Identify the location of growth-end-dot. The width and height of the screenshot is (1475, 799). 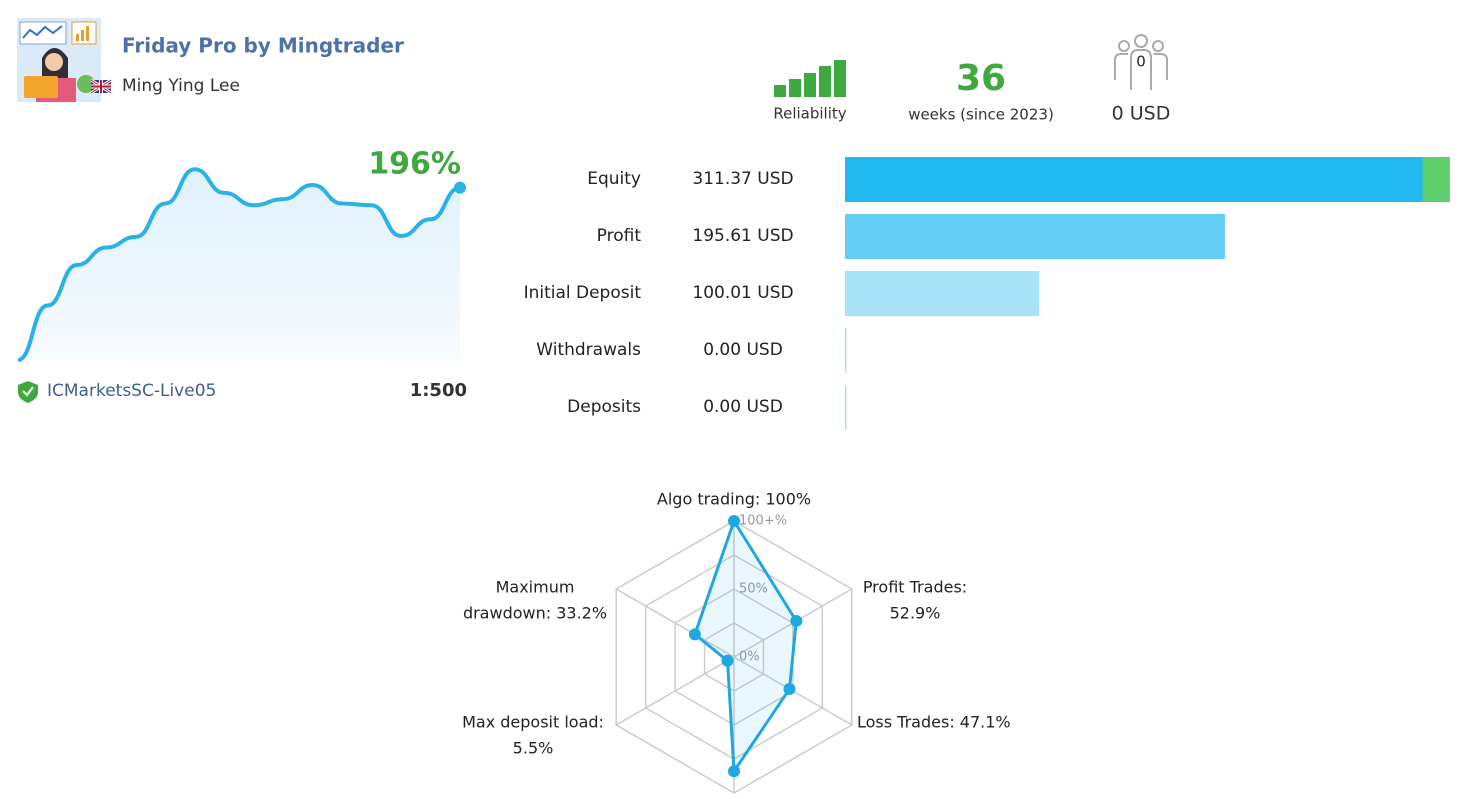
(460, 187).